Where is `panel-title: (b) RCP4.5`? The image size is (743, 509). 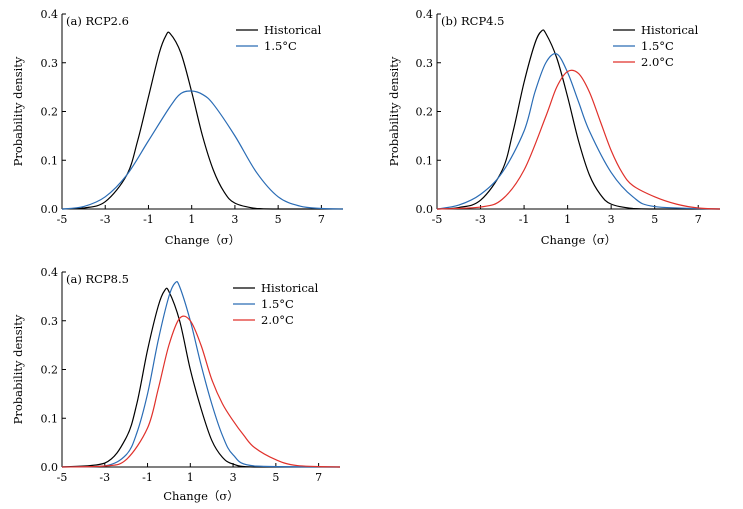
panel-title: (b) RCP4.5 is located at coordinates (472, 21).